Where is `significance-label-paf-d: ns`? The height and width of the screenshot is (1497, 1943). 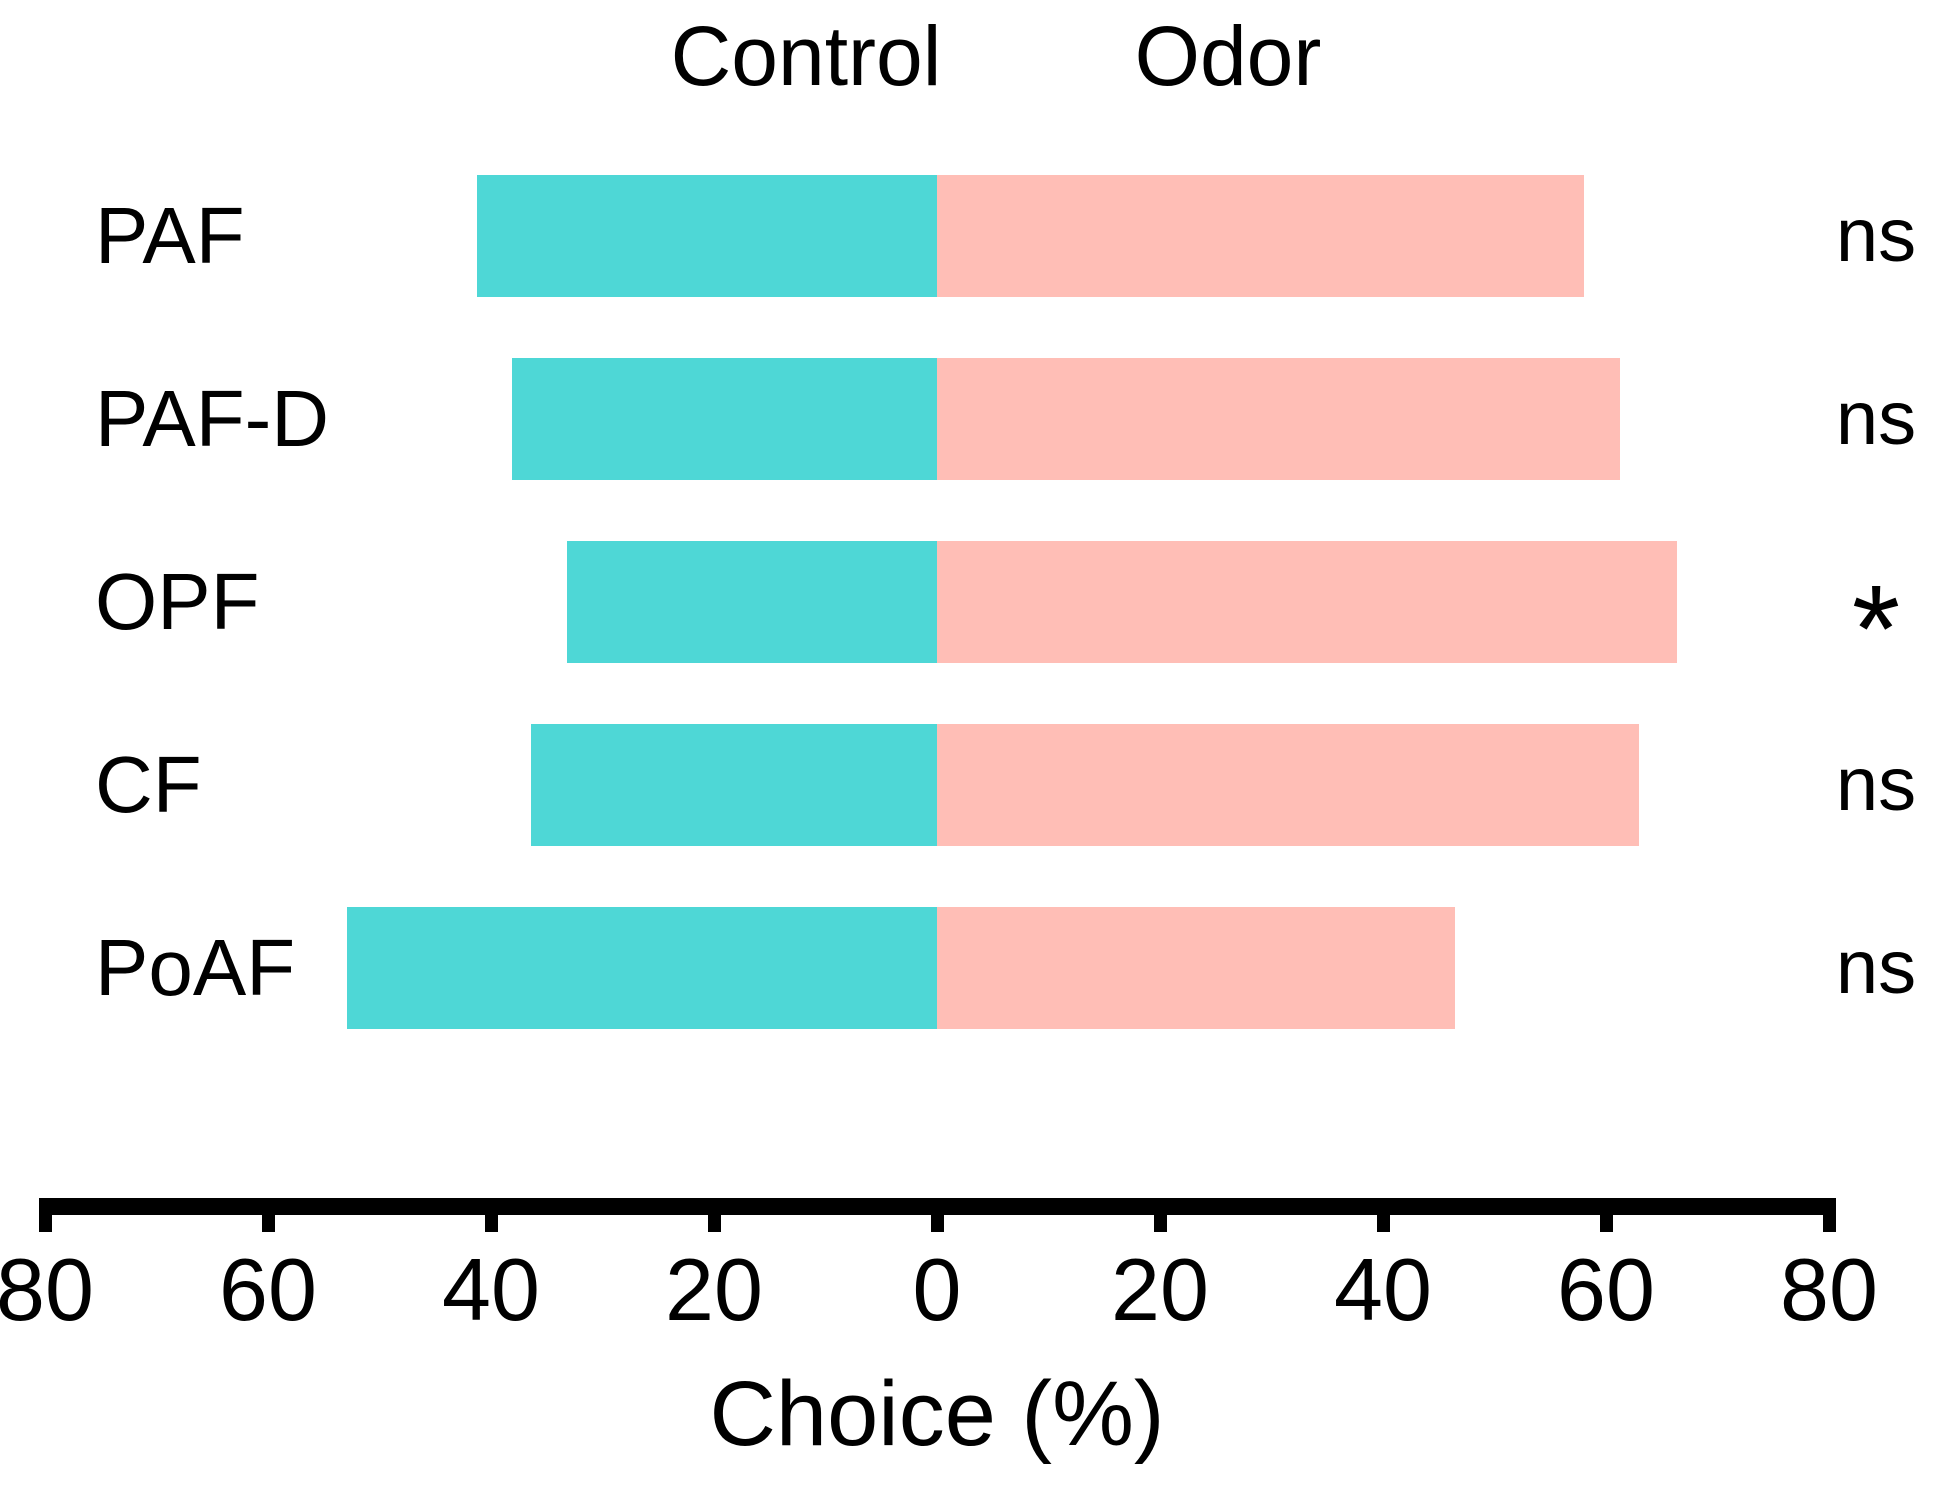 significance-label-paf-d: ns is located at coordinates (1876, 418).